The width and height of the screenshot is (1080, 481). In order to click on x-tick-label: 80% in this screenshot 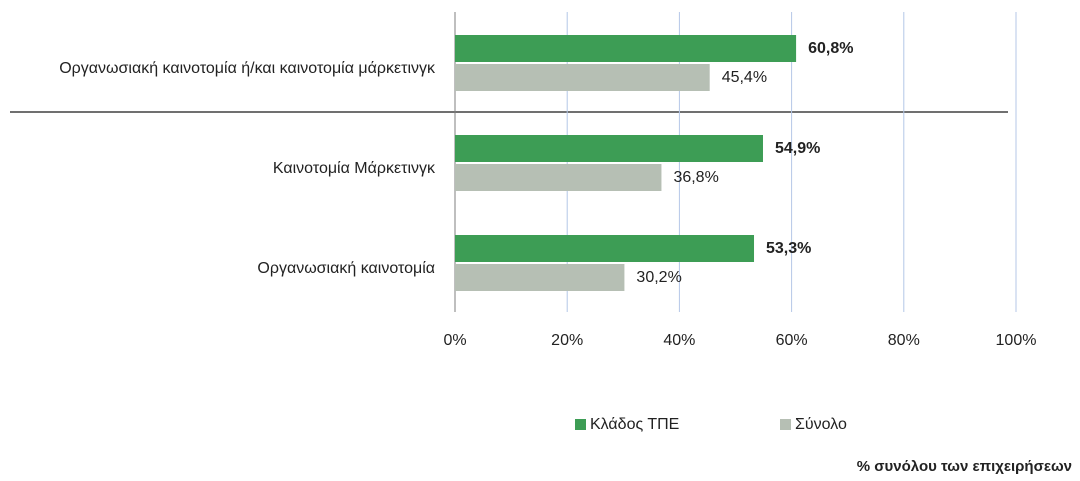, I will do `click(904, 340)`.